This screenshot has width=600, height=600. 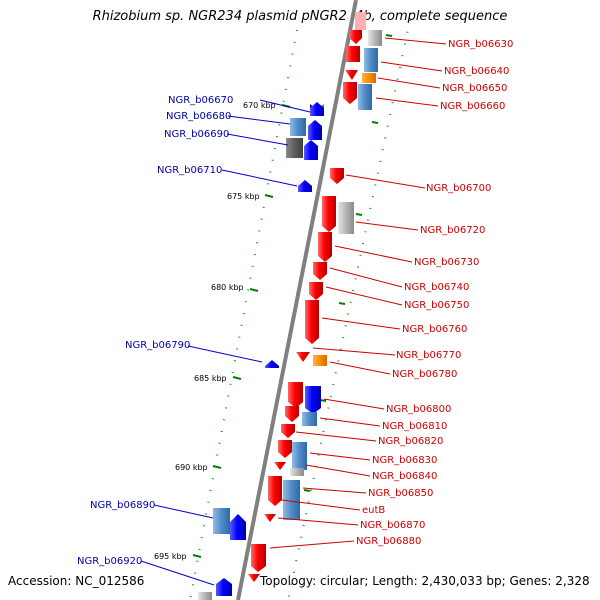 I want to click on gene-arrow-b06840-red, so click(x=280, y=466).